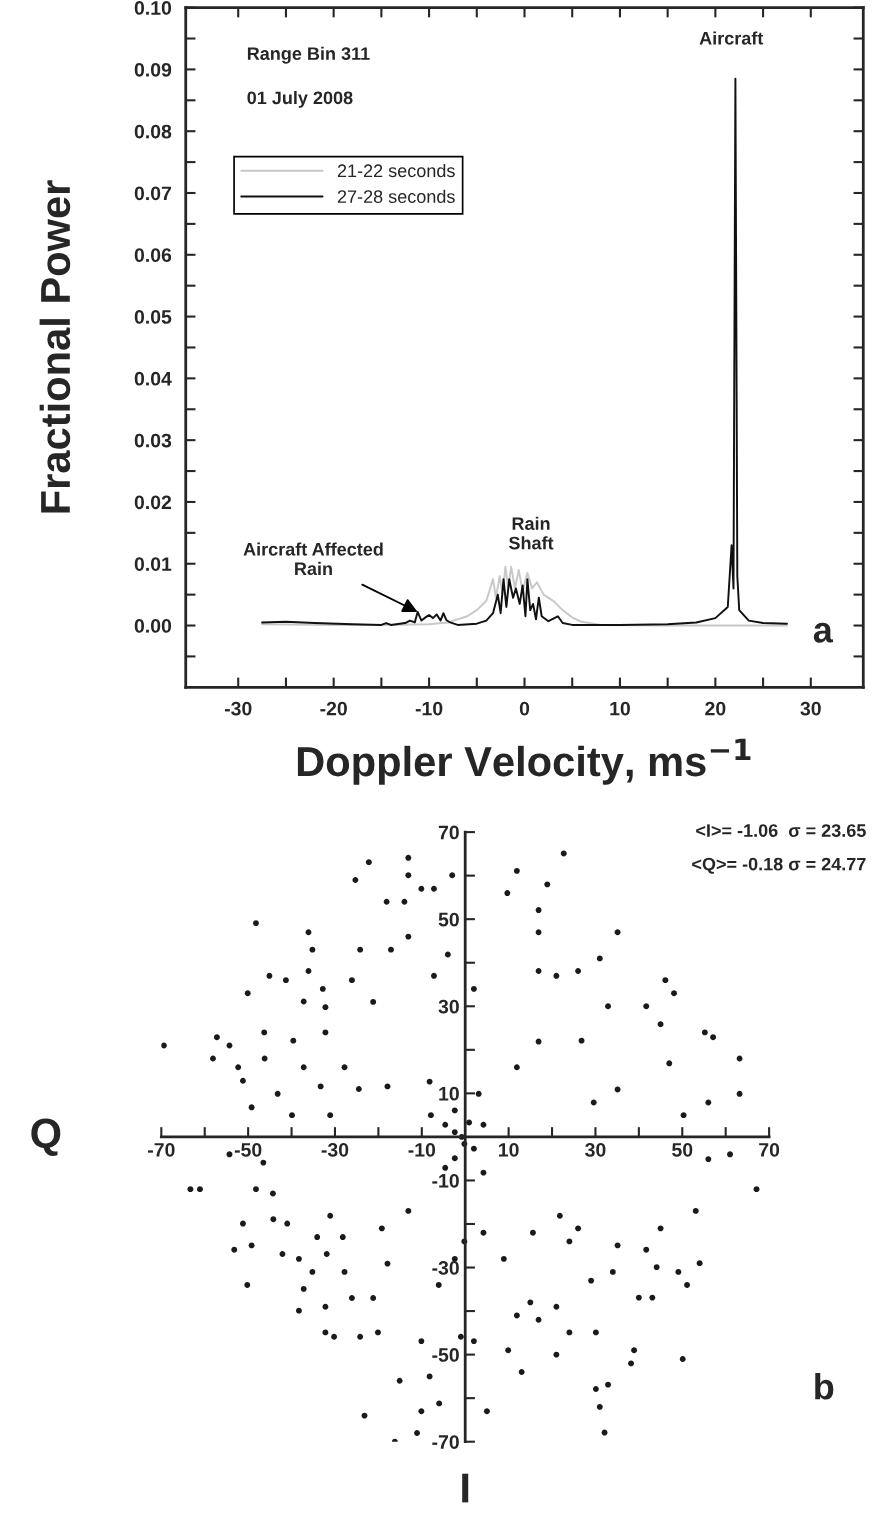 The image size is (872, 1524). I want to click on annotation: <Q>= -0.18 σ = 24.77, so click(779, 865).